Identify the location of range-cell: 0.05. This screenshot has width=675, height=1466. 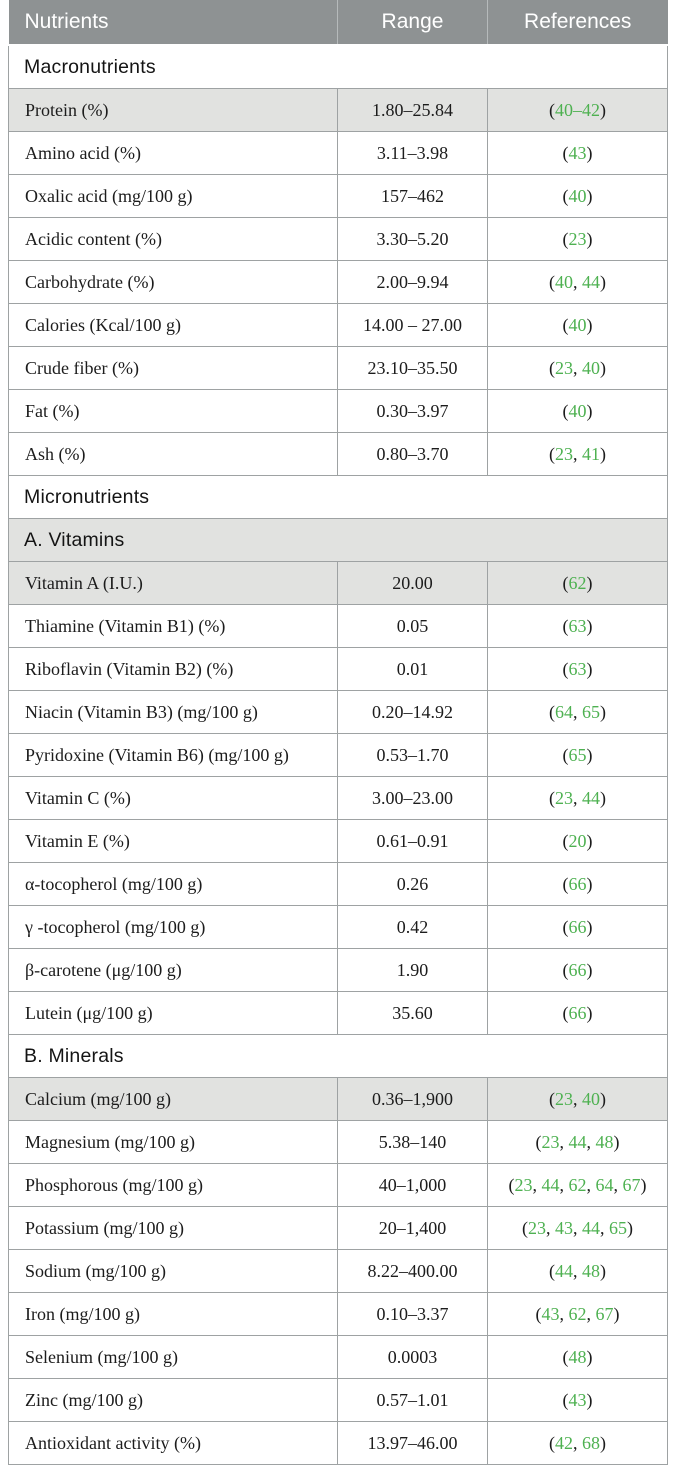
(412, 626).